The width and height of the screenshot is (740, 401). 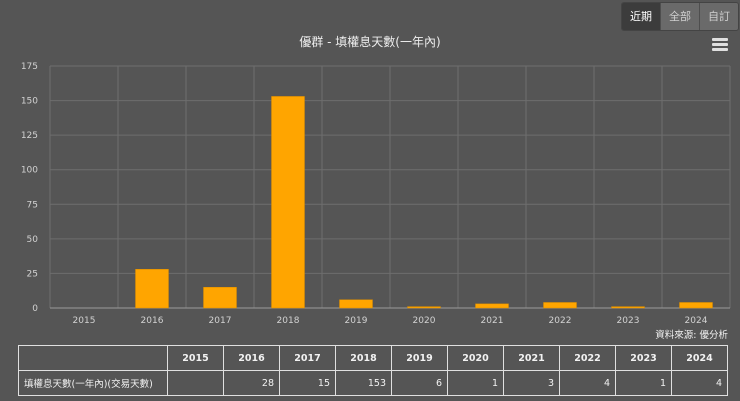 What do you see at coordinates (220, 298) in the screenshot?
I see `bar-2017` at bounding box center [220, 298].